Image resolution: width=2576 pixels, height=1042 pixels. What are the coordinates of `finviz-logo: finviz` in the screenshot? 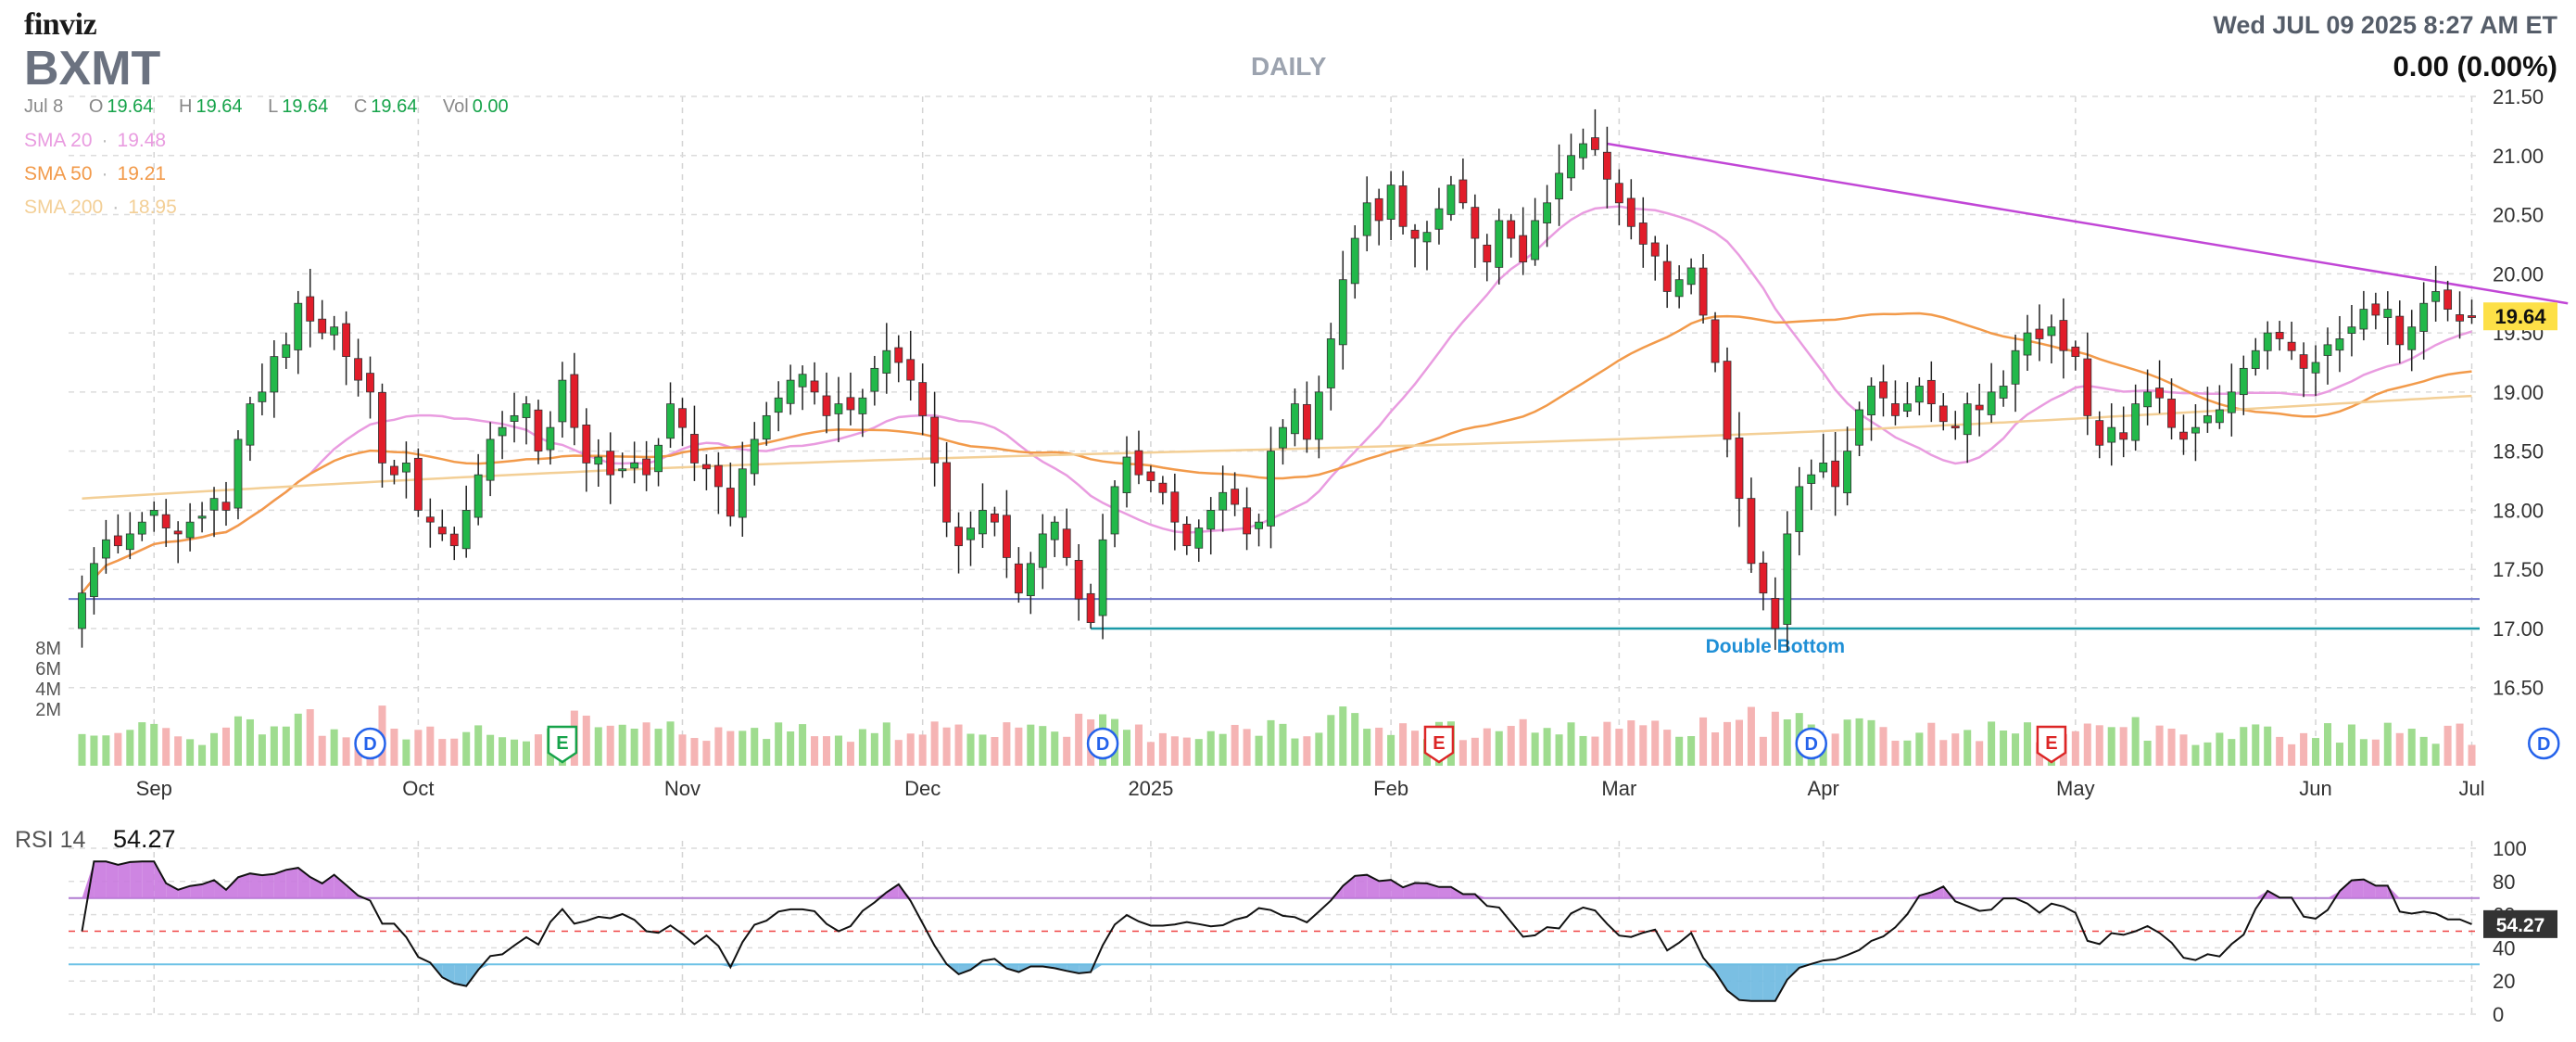 It's located at (60, 24).